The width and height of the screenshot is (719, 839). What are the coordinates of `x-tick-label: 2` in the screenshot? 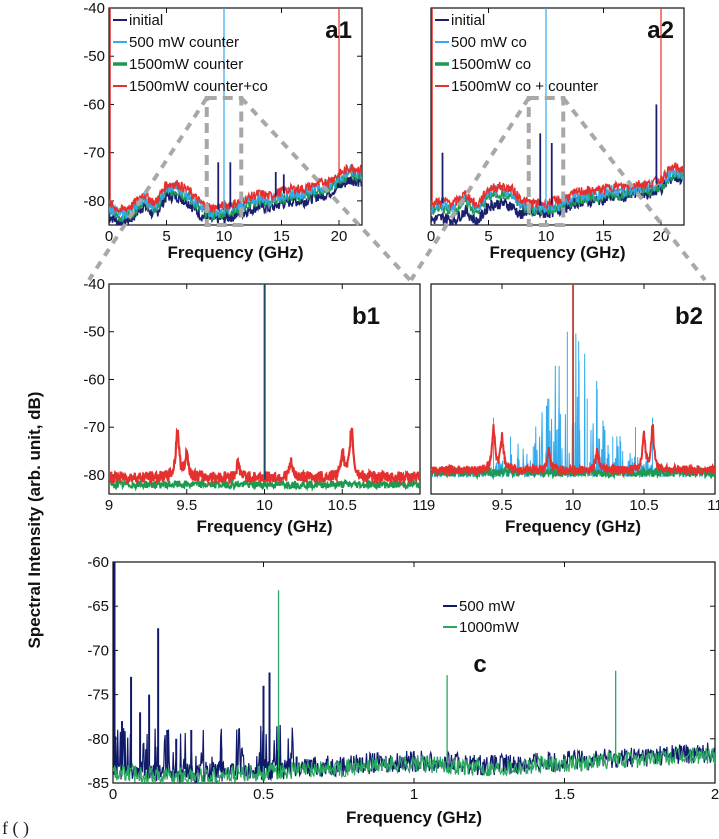 It's located at (715, 794).